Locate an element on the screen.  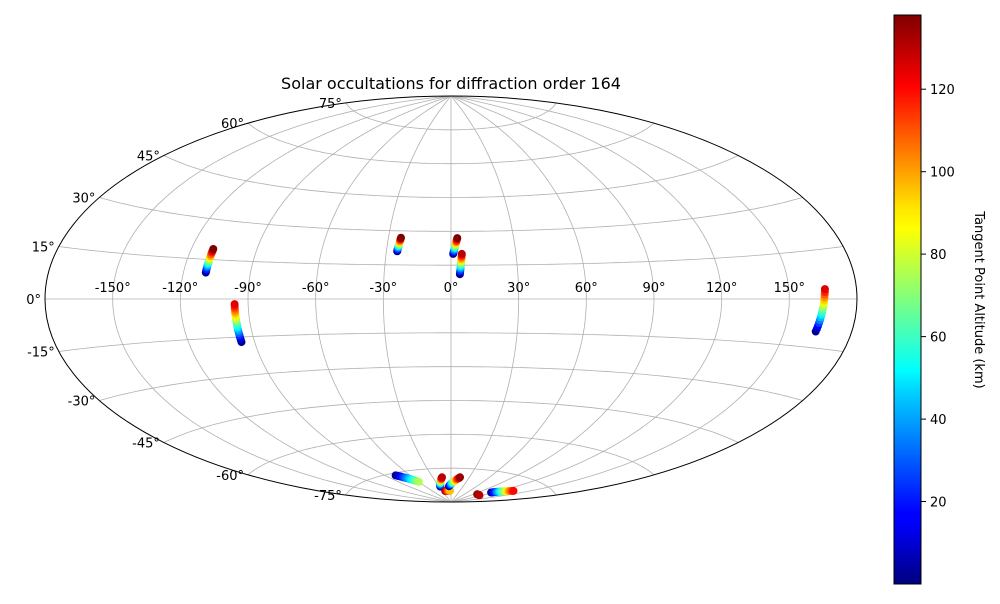
latitude-tick-label: 75° is located at coordinates (330, 104).